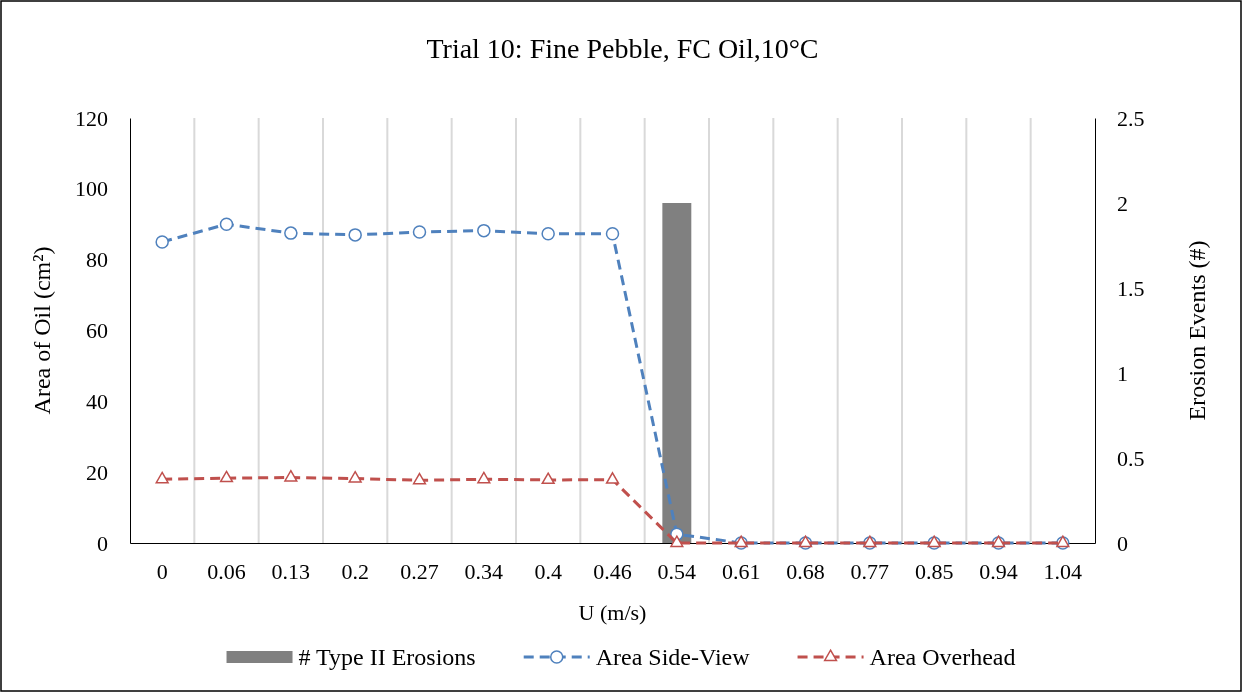  Describe the element at coordinates (548, 571) in the screenshot. I see `x-tick-label: 0.4` at that location.